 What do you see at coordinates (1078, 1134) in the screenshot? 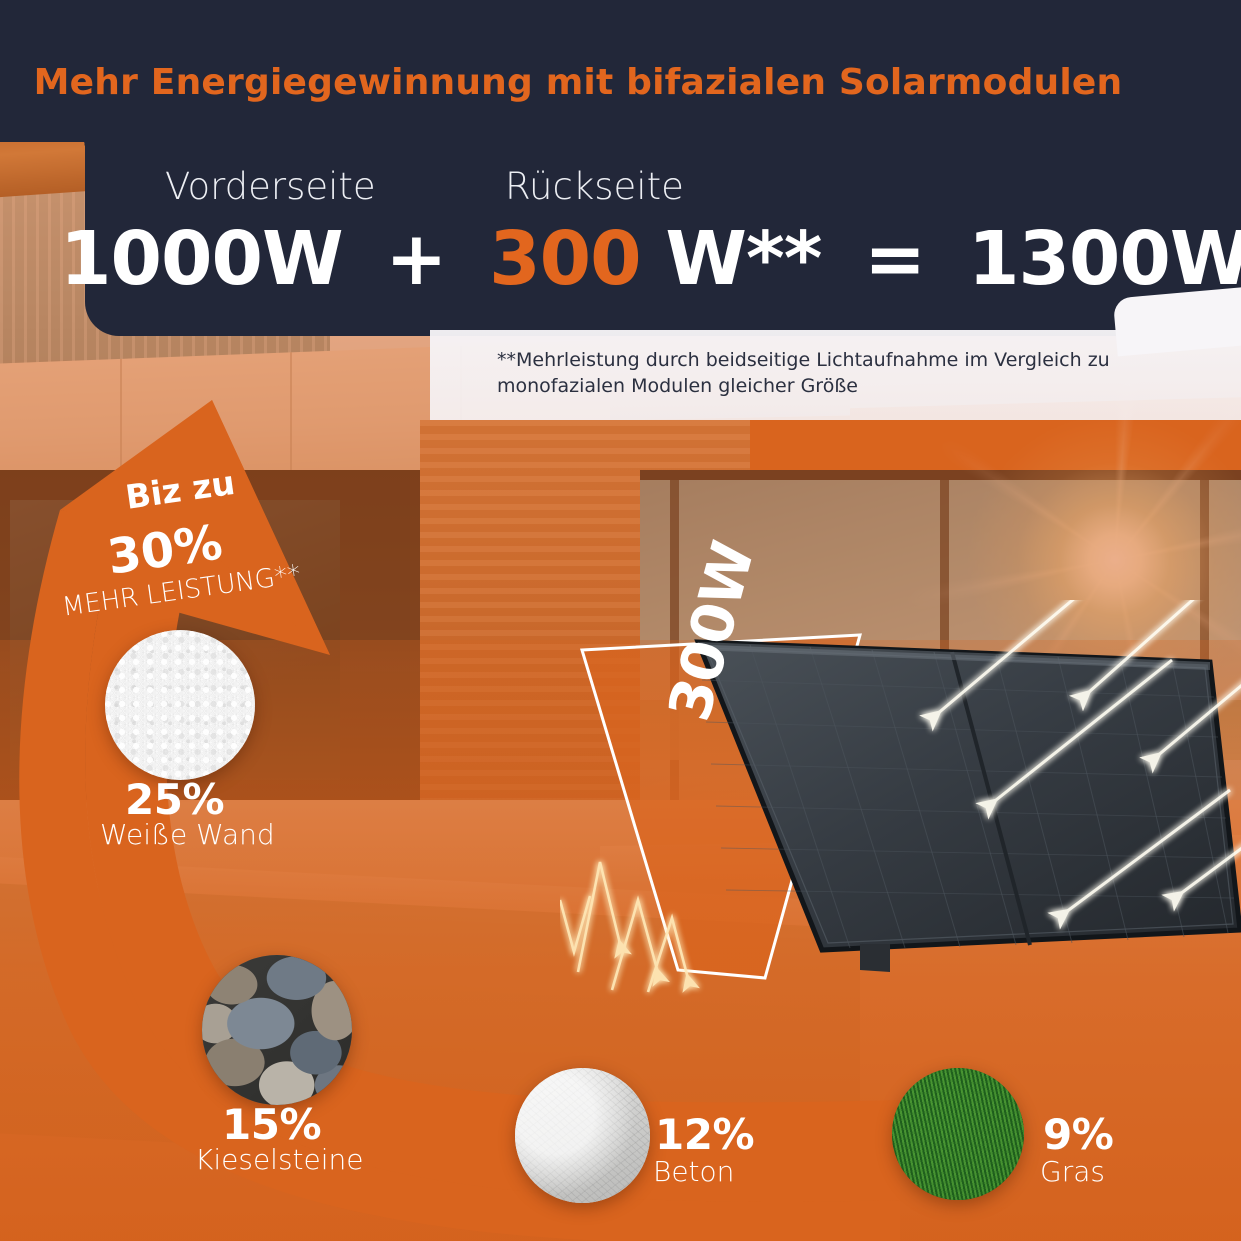
I see `material-percent-3: 9%` at bounding box center [1078, 1134].